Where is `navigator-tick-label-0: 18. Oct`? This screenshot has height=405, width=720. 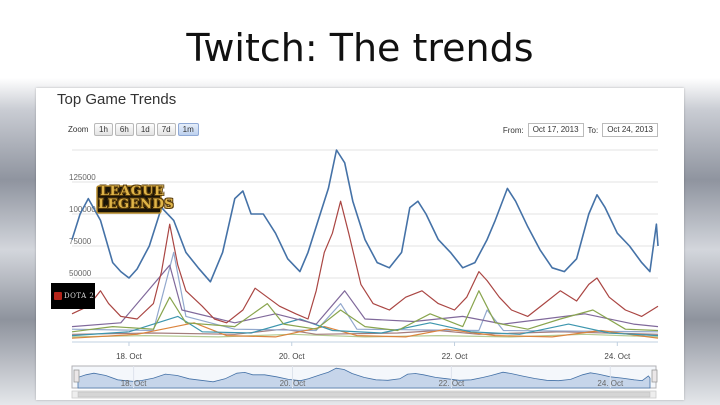 navigator-tick-label-0: 18. Oct is located at coordinates (134, 383).